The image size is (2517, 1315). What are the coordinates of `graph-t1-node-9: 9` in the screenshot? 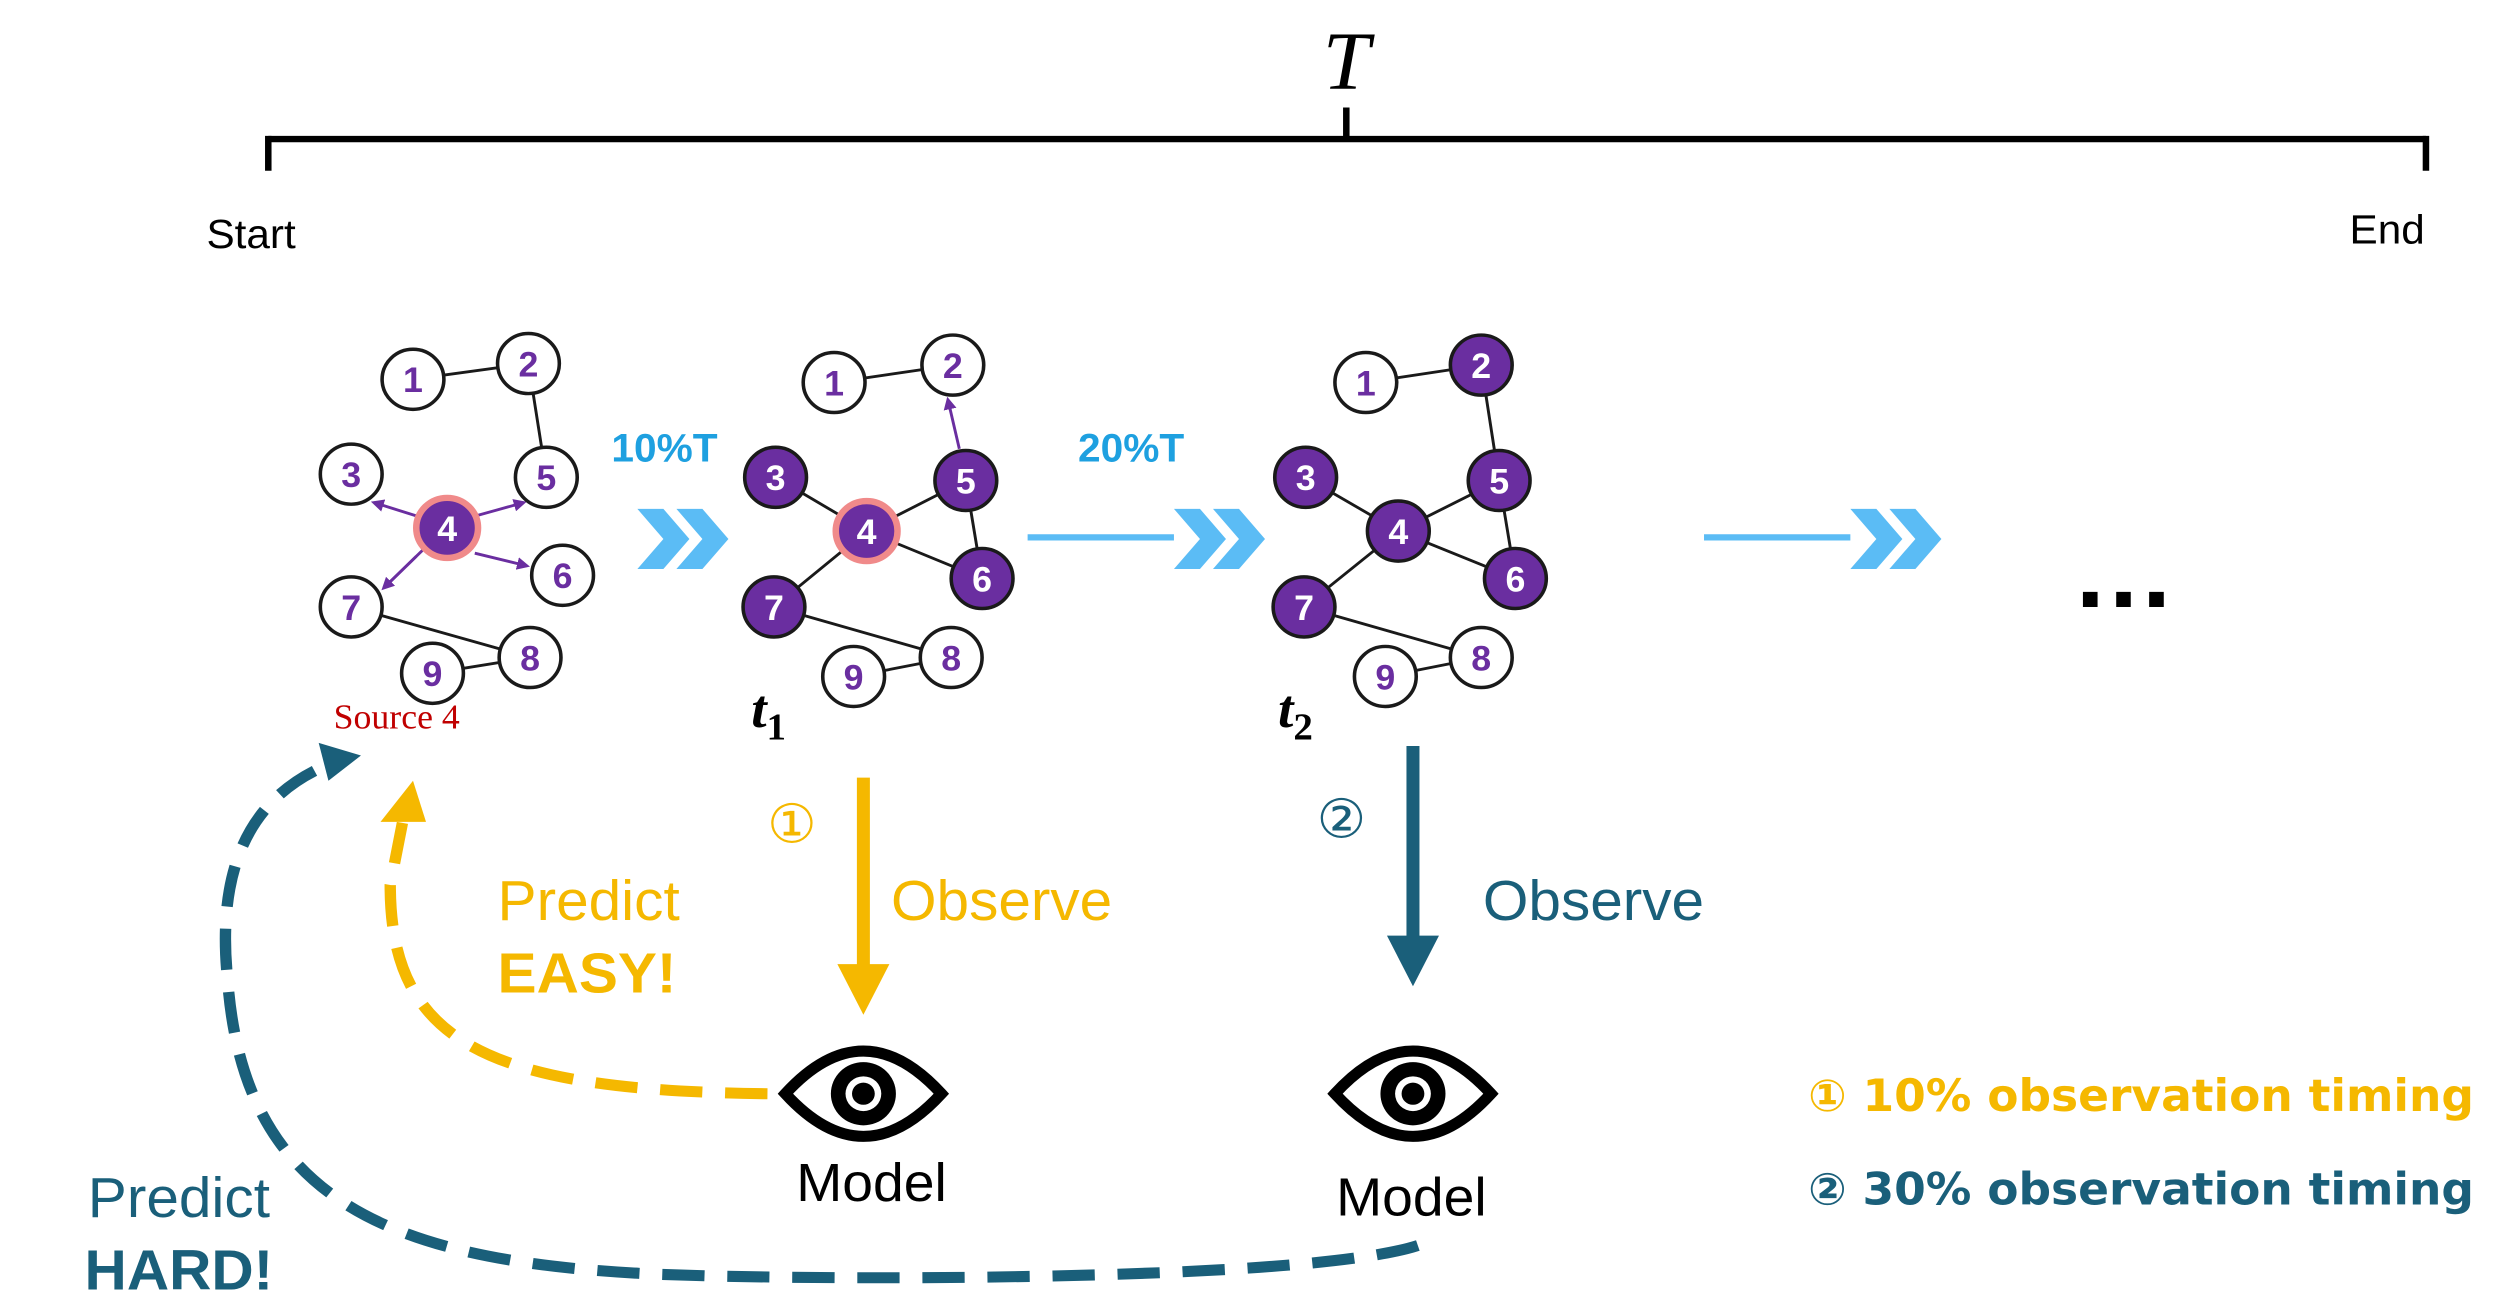 It's located at (853, 676).